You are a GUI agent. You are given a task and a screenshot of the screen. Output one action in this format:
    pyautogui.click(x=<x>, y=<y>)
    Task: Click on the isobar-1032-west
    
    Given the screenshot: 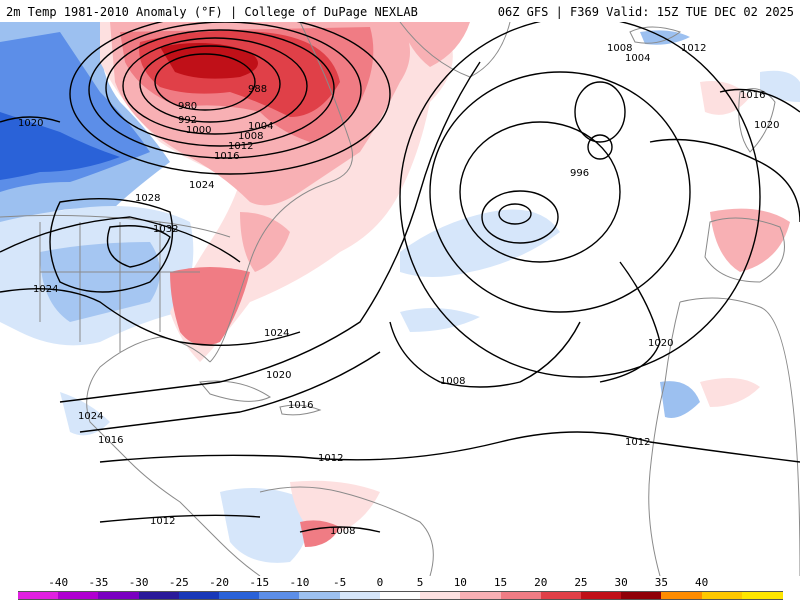 What is the action you would take?
    pyautogui.click(x=138, y=246)
    